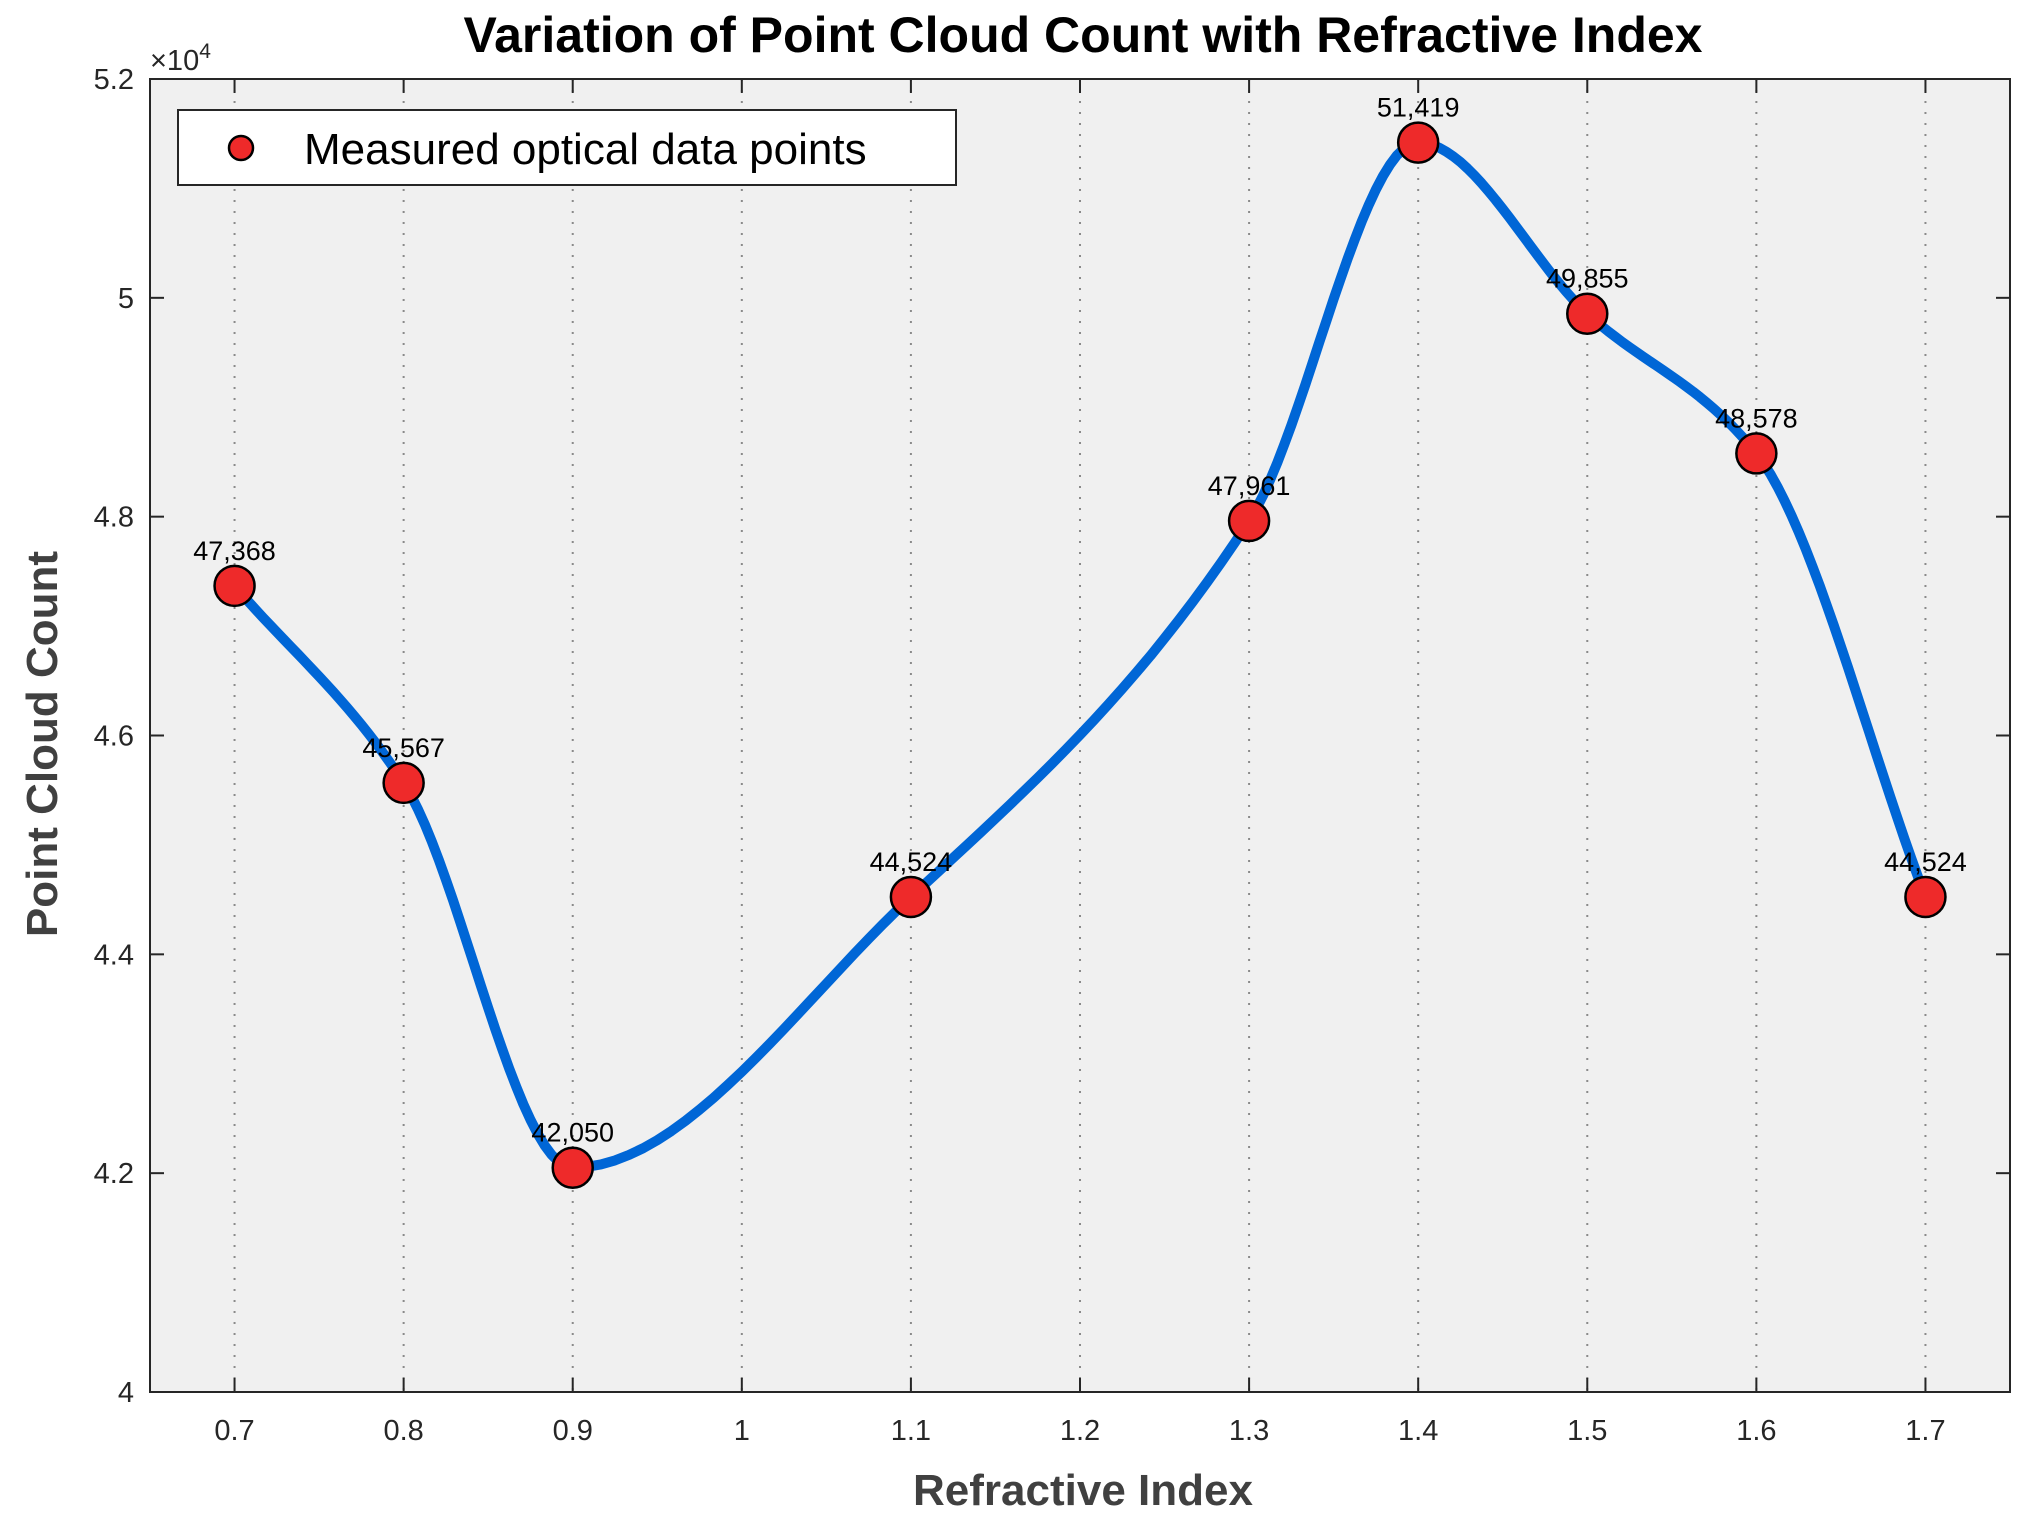  I want to click on x-tick-label: 1, so click(742, 1431).